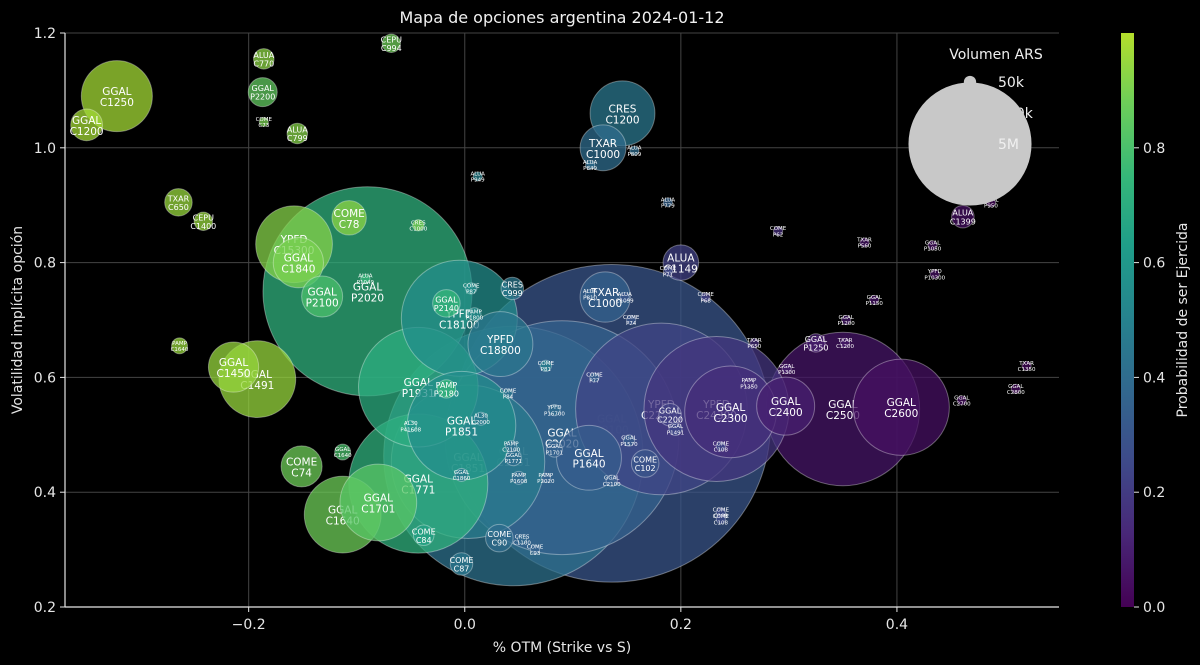  What do you see at coordinates (322, 303) in the screenshot?
I see `bubble-strike-label: P2100` at bounding box center [322, 303].